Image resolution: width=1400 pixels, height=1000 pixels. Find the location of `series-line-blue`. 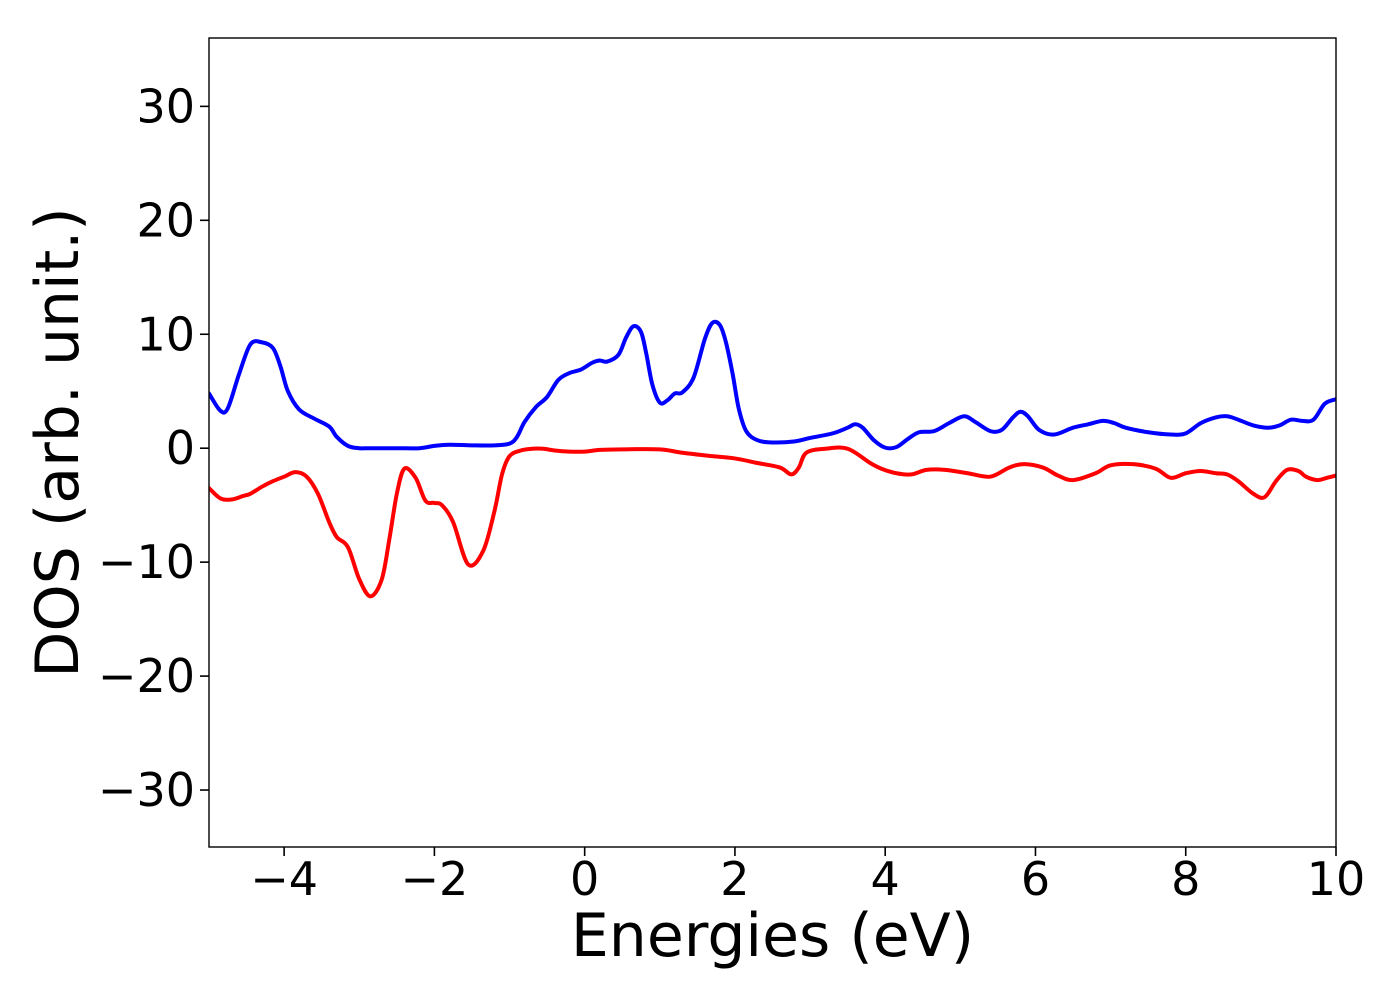

series-line-blue is located at coordinates (772, 385).